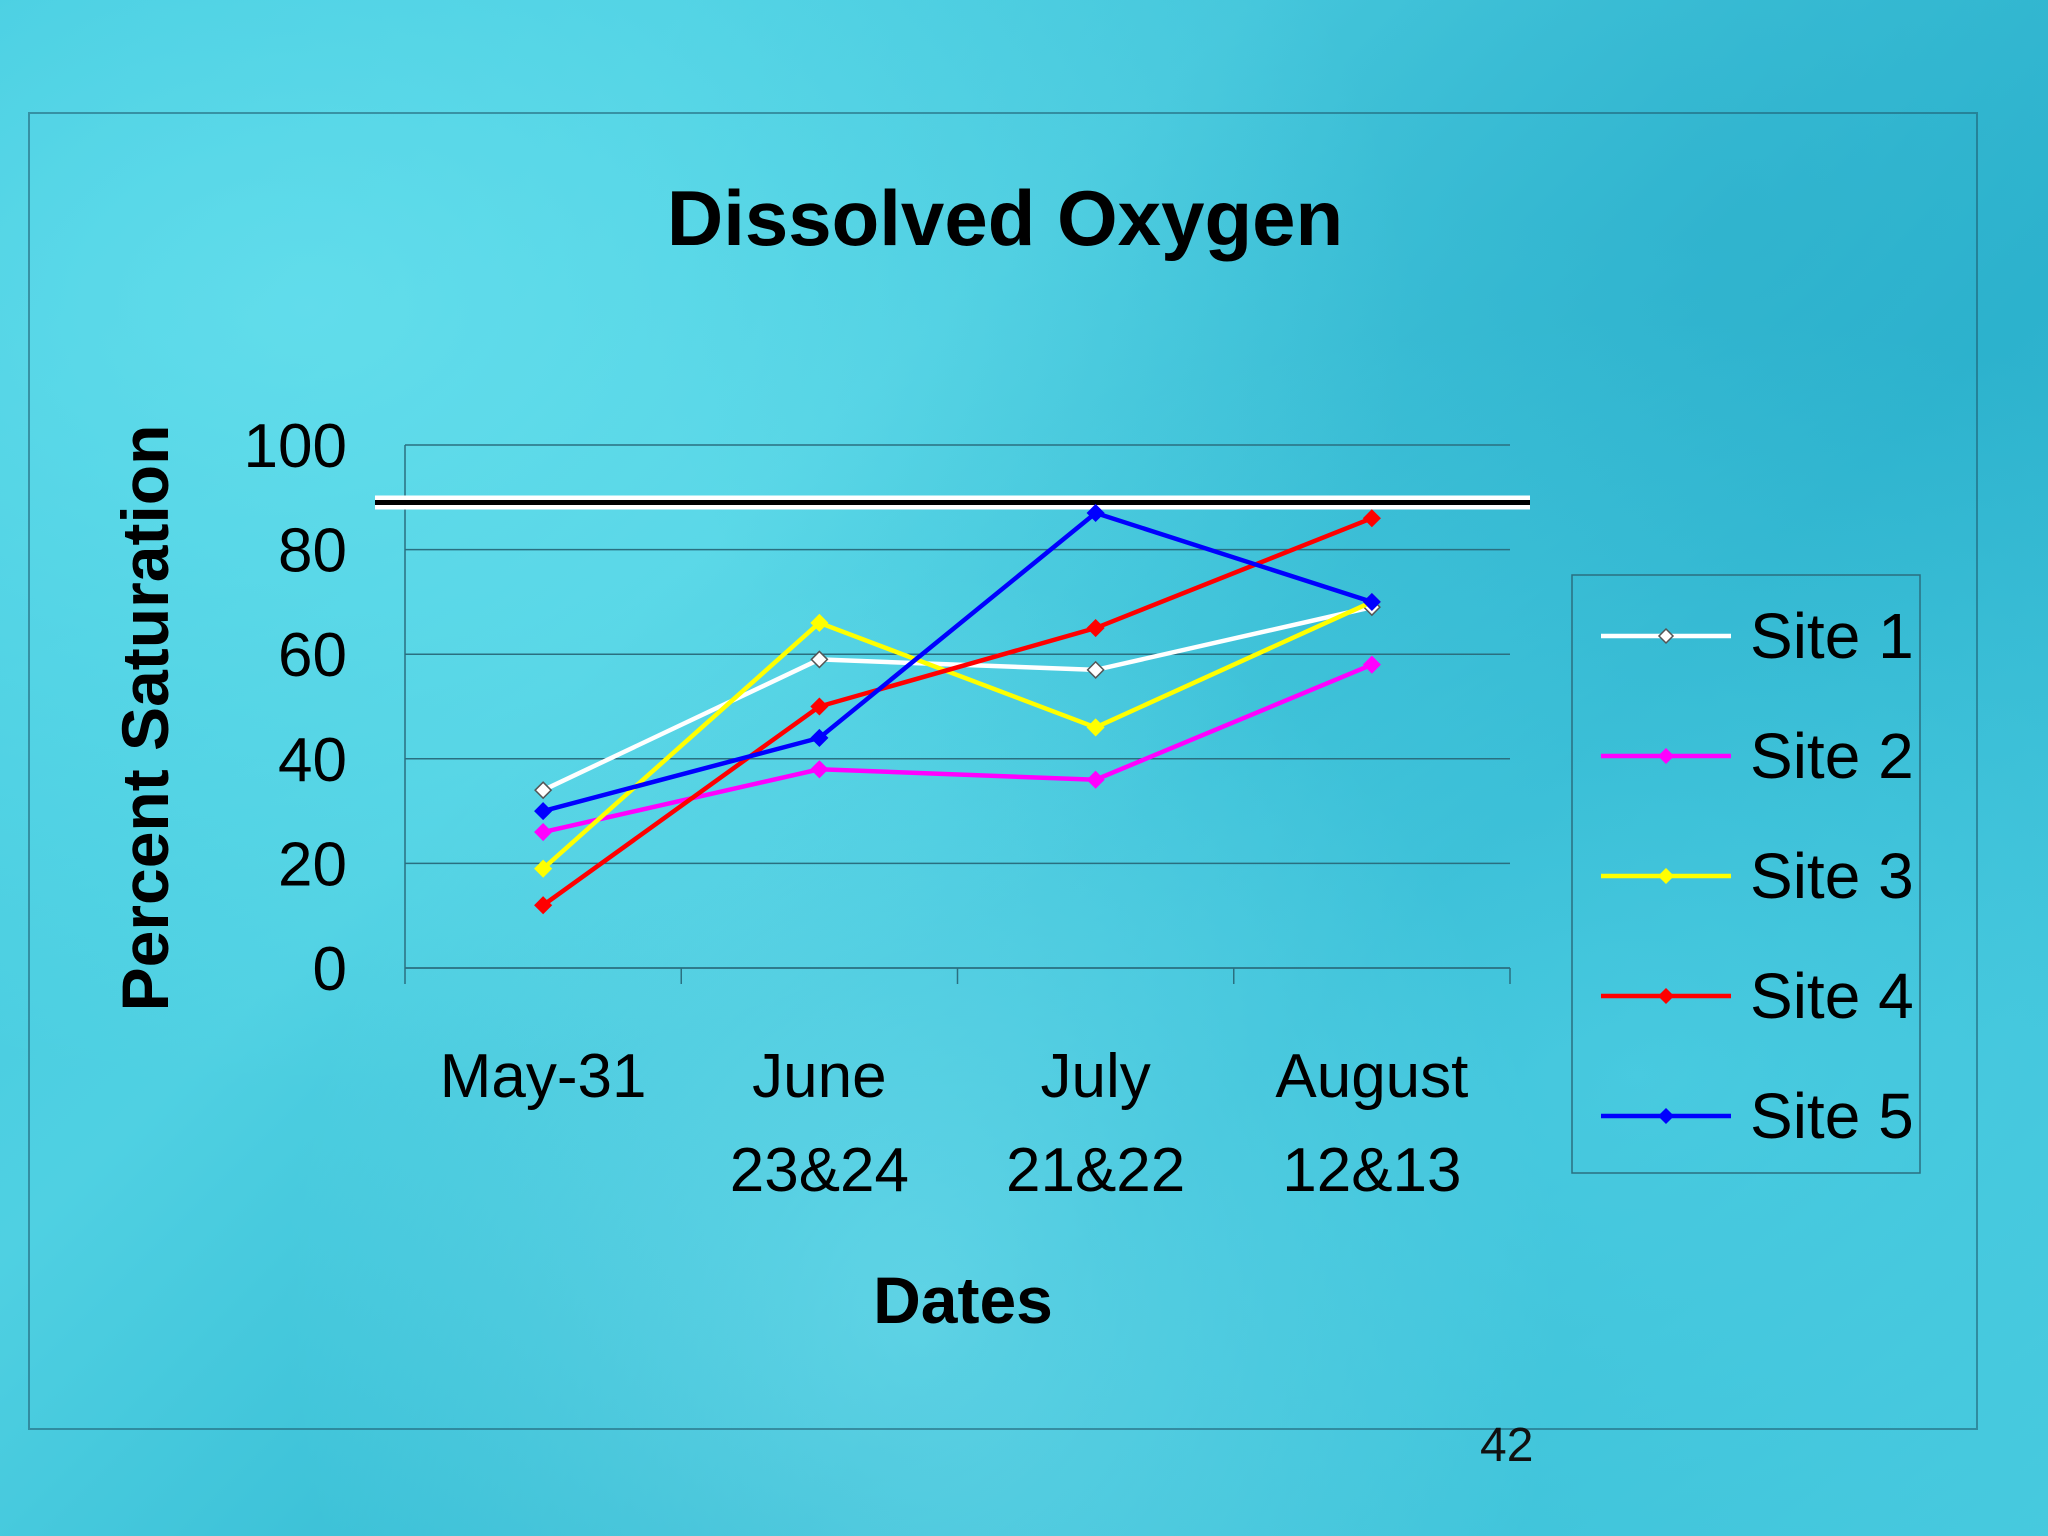  I want to click on x-tick-label: 21&22, so click(1095, 1170).